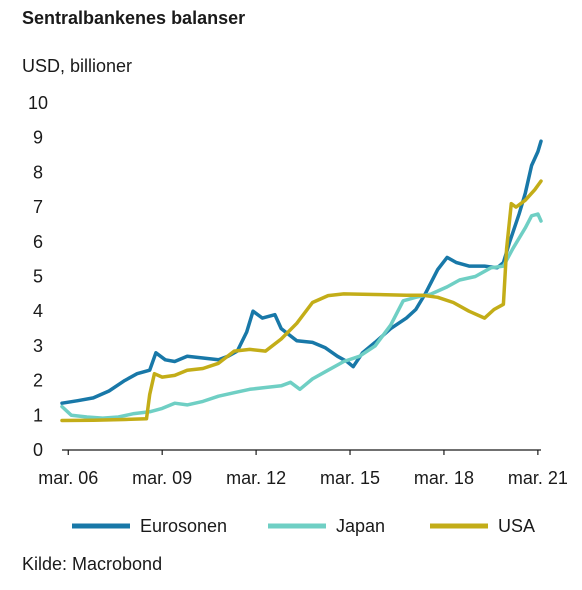 The image size is (582, 590). Describe the element at coordinates (38, 242) in the screenshot. I see `y-tick-label: 6` at that location.